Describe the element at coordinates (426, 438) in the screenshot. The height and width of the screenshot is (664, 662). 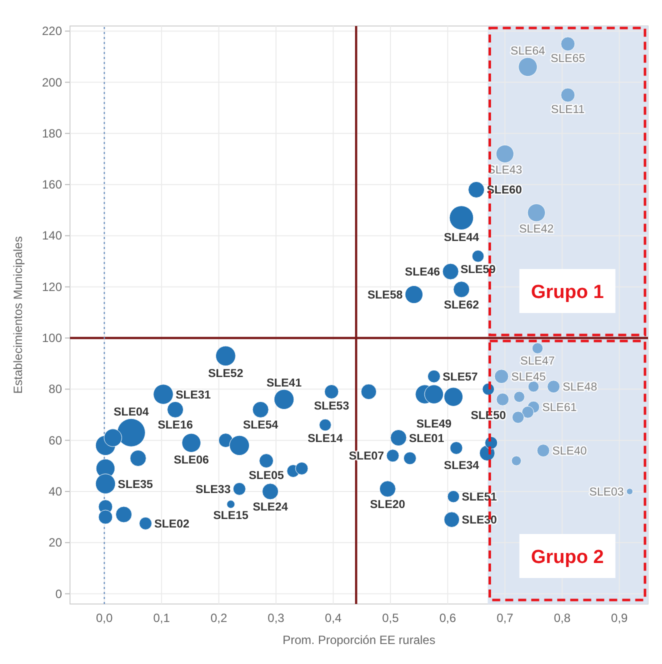
I see `data-label: SLE01` at that location.